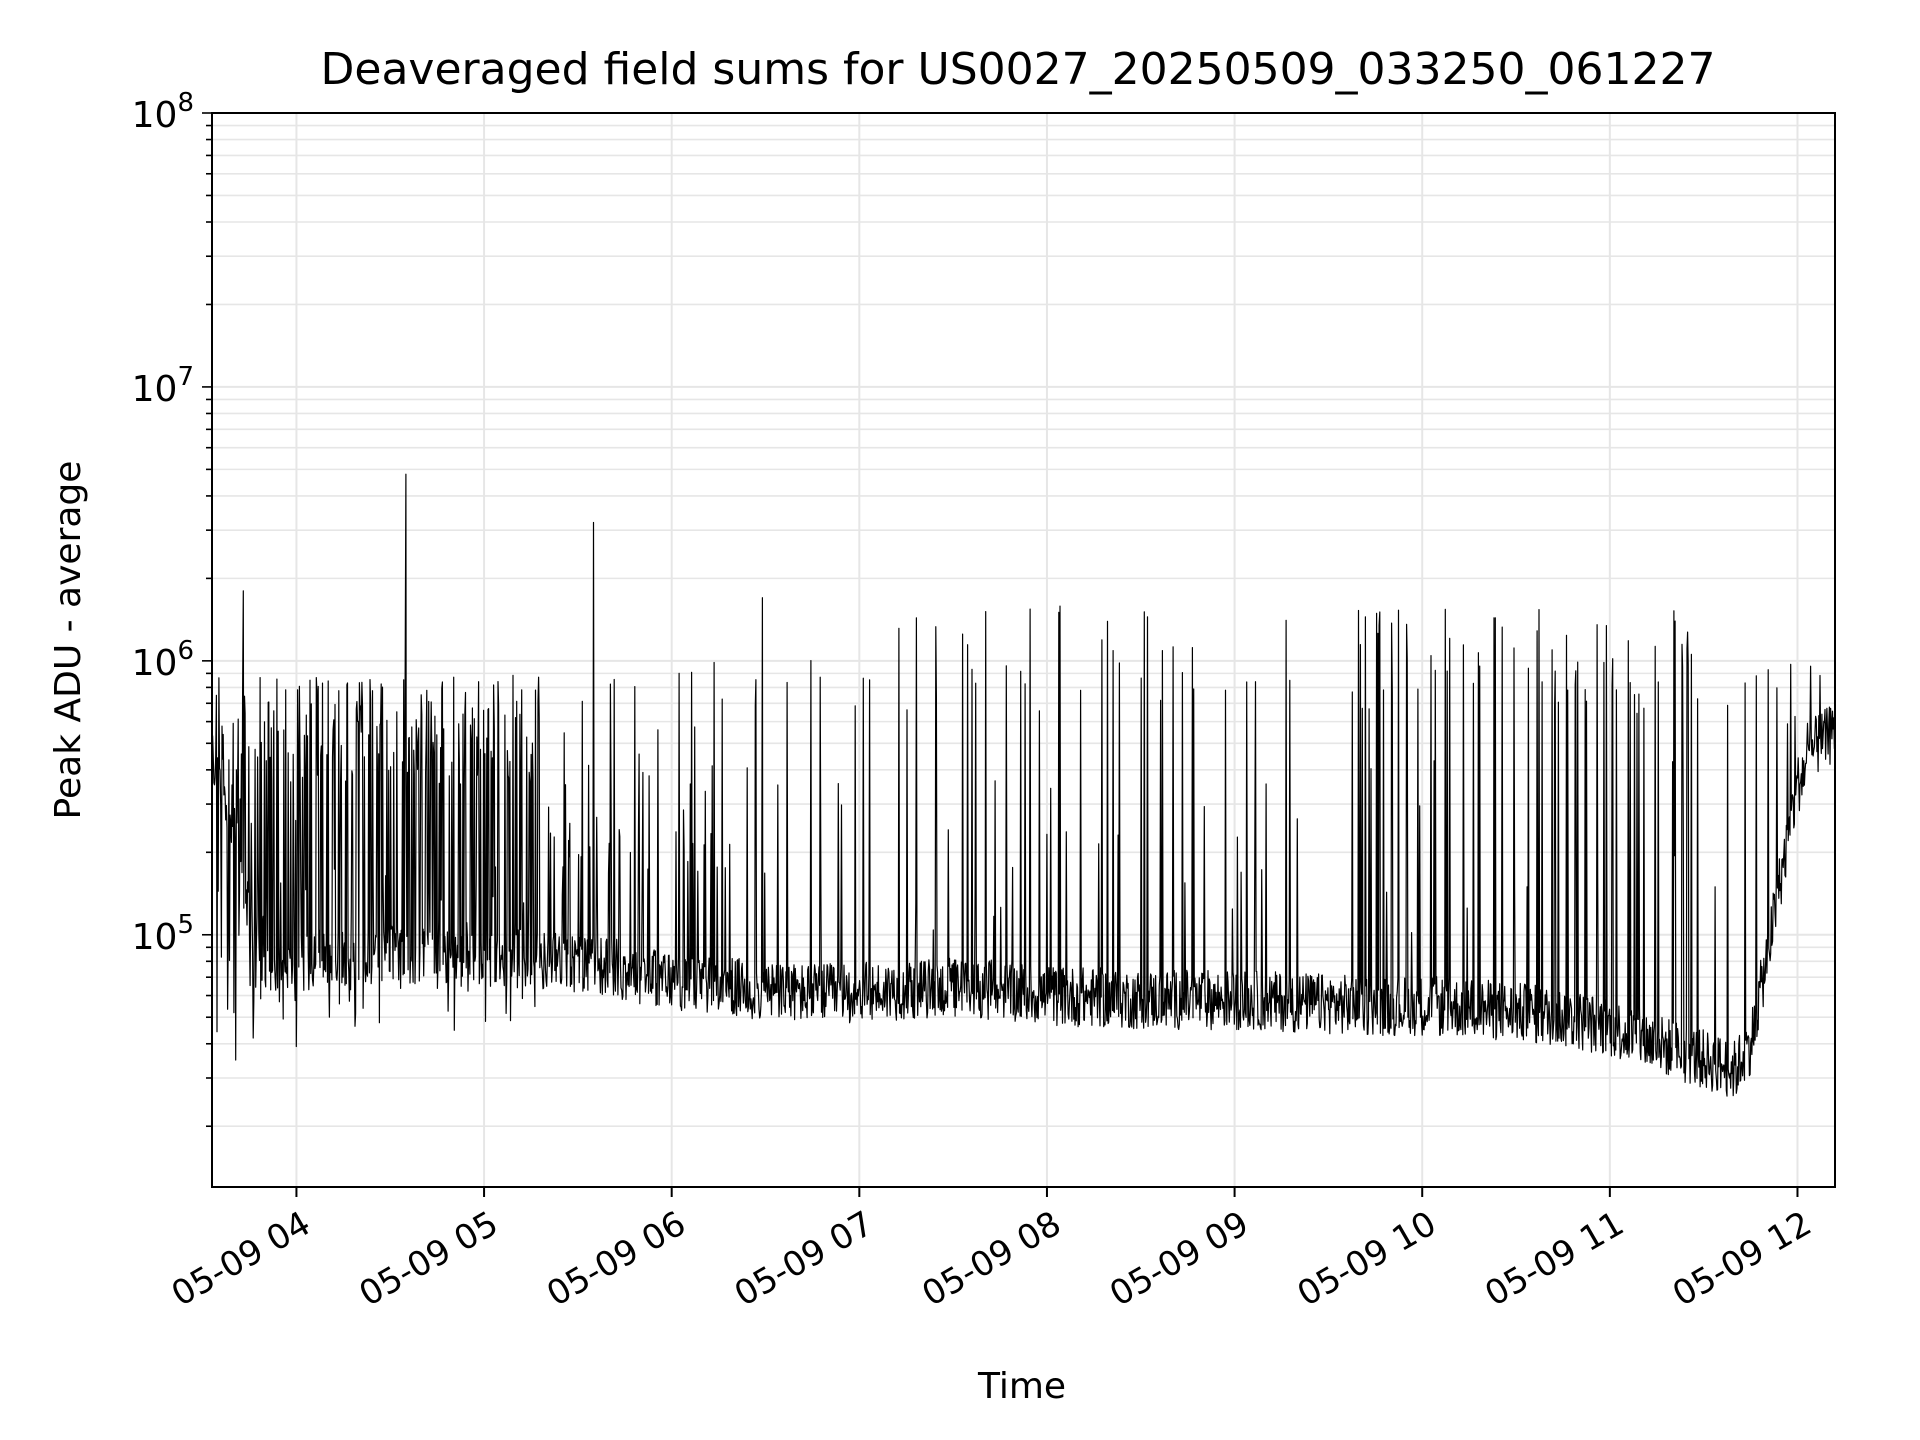 The image size is (1920, 1440). What do you see at coordinates (163, 934) in the screenshot?
I see `y-tick-label: 10⁵` at bounding box center [163, 934].